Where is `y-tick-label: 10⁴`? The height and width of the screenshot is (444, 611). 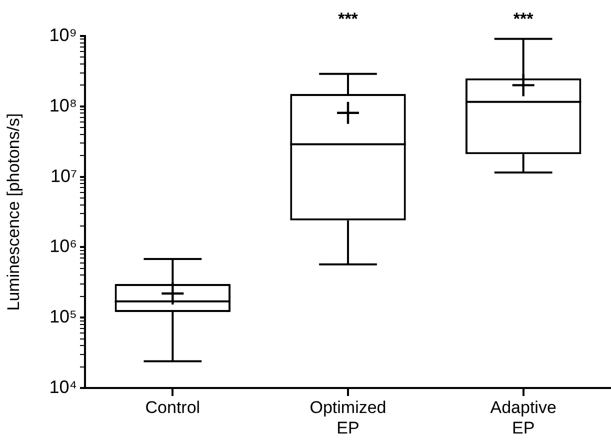 y-tick-label: 10⁴ is located at coordinates (63, 386).